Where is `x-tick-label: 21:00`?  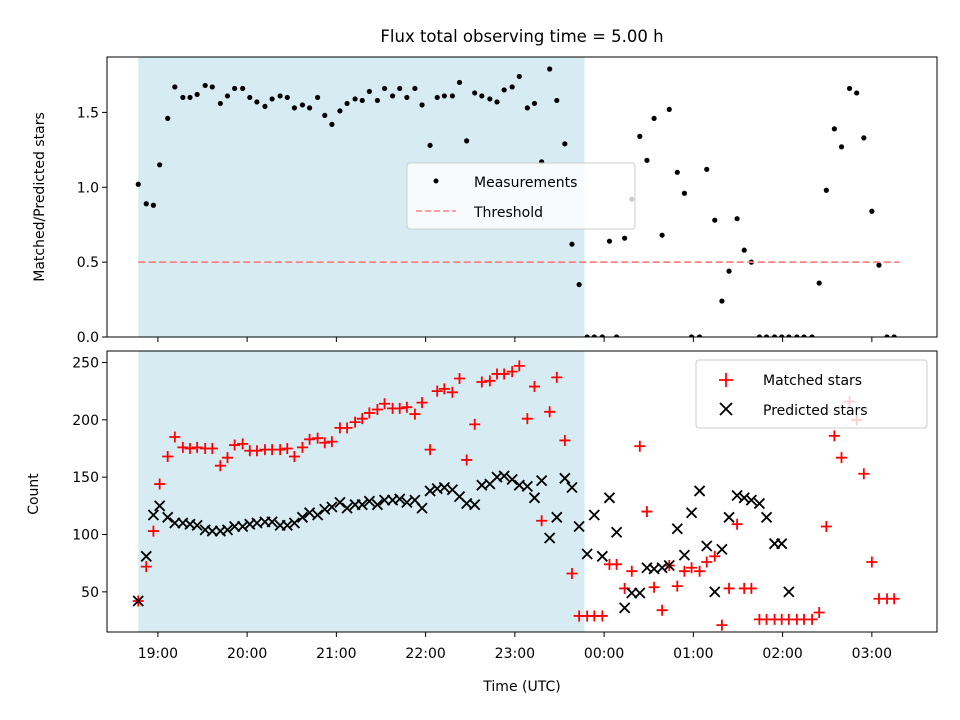 x-tick-label: 21:00 is located at coordinates (336, 654).